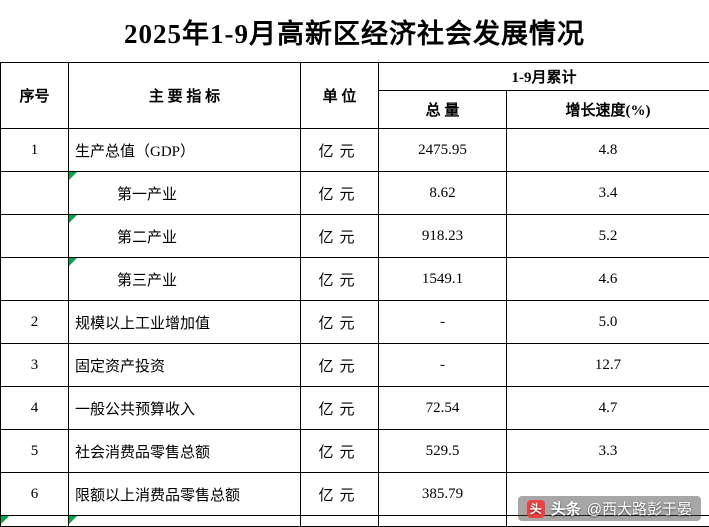  I want to click on cell-no: 3, so click(35, 365).